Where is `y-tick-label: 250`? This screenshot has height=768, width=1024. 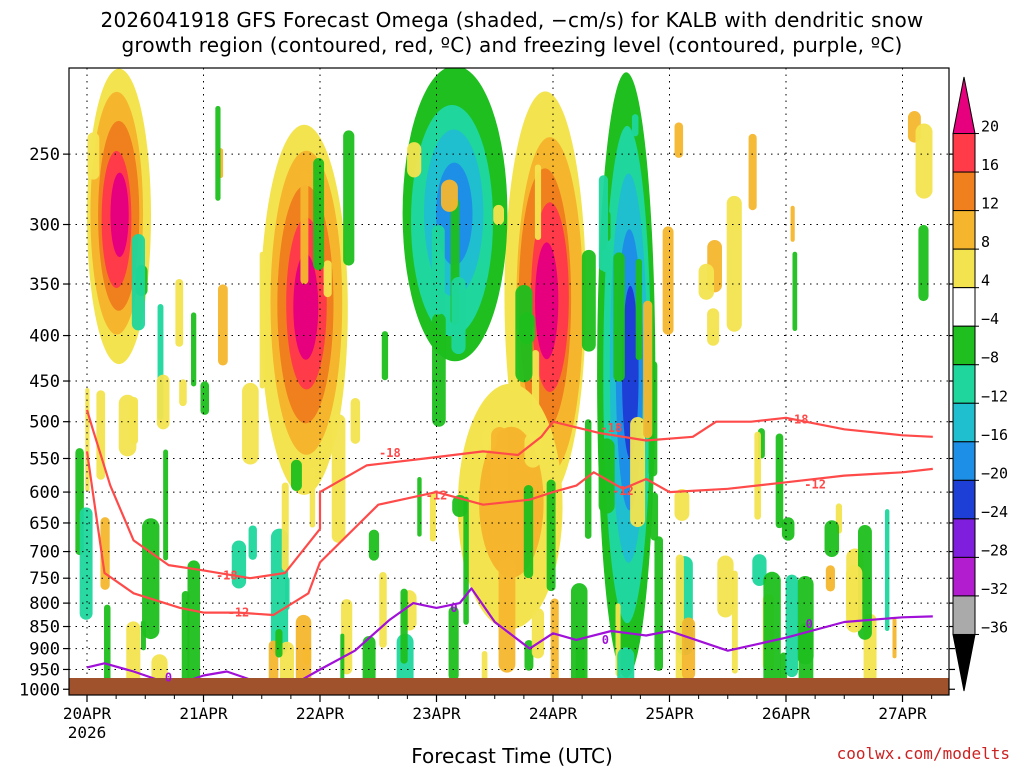 y-tick-label: 250 is located at coordinates (44, 155).